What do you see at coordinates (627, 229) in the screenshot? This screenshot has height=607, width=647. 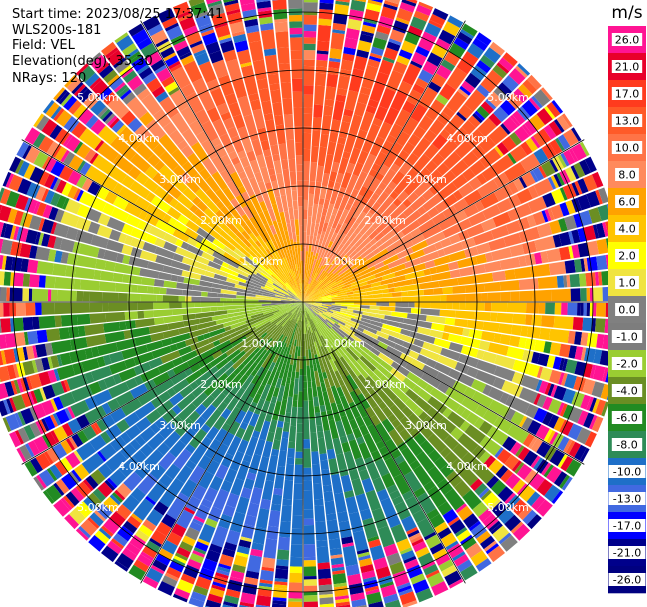 I see `colorbar-tick-label: 4.0` at bounding box center [627, 229].